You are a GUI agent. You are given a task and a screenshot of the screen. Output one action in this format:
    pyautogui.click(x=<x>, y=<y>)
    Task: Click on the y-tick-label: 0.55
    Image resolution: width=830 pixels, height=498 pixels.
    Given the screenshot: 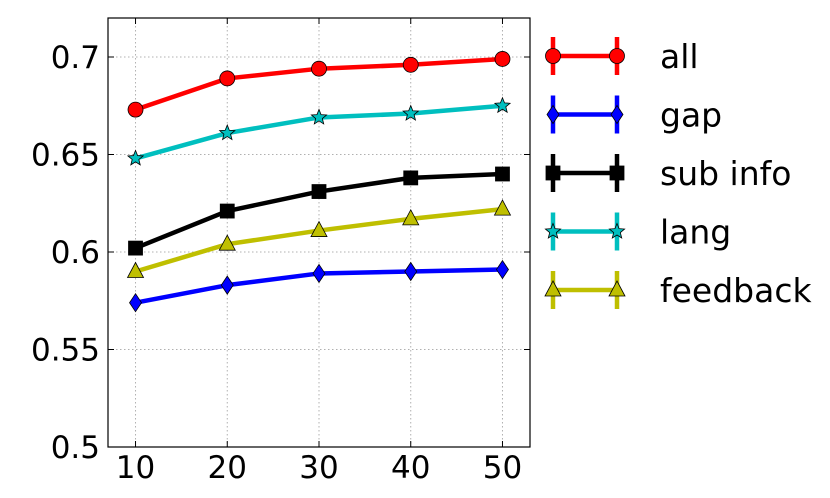 What is the action you would take?
    pyautogui.click(x=65, y=351)
    